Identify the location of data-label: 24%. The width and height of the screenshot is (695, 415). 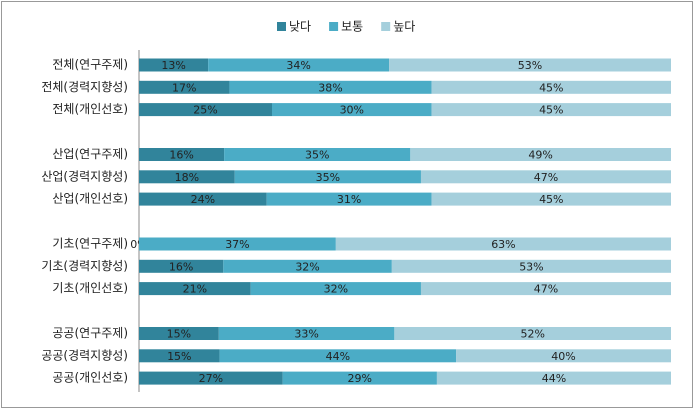
(203, 199).